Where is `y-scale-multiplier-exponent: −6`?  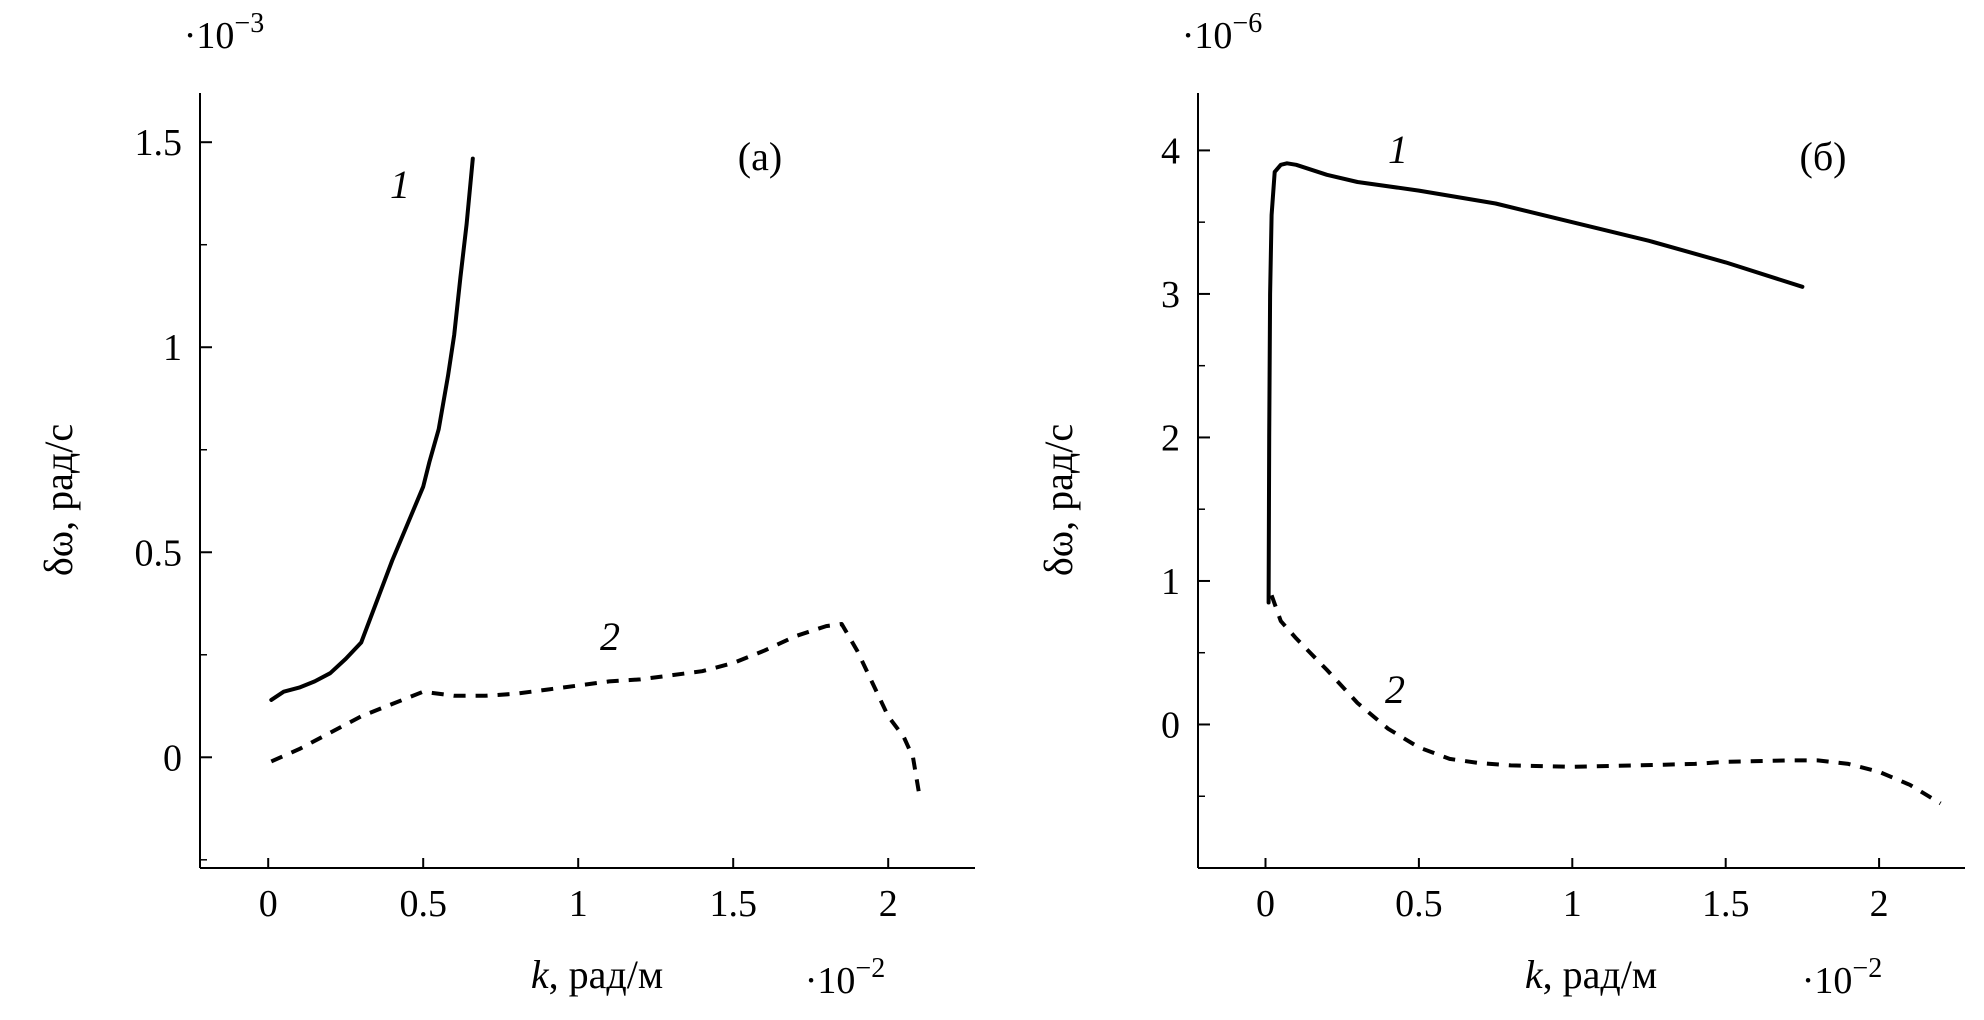 y-scale-multiplier-exponent: −6 is located at coordinates (1247, 23).